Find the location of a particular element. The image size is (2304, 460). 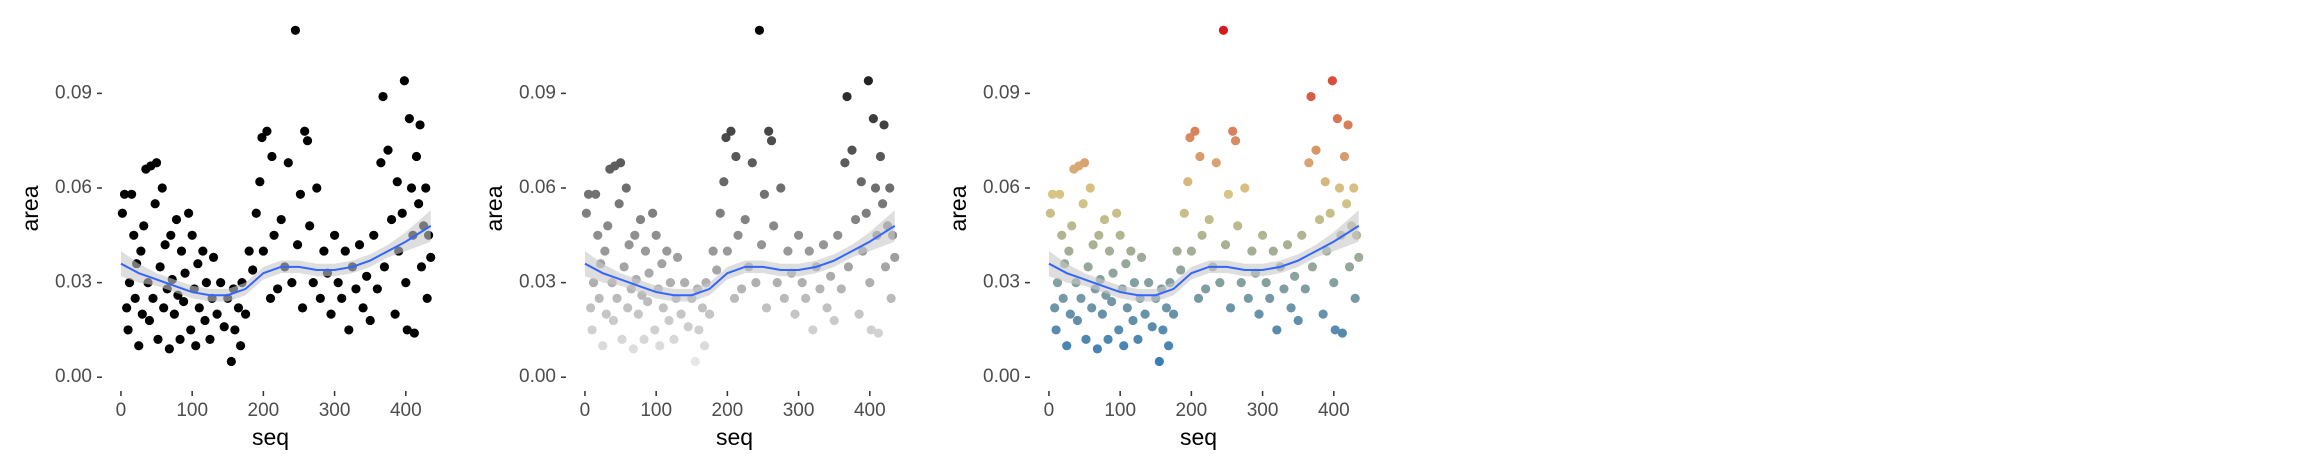

y-axis-title: area is located at coordinates (494, 208).